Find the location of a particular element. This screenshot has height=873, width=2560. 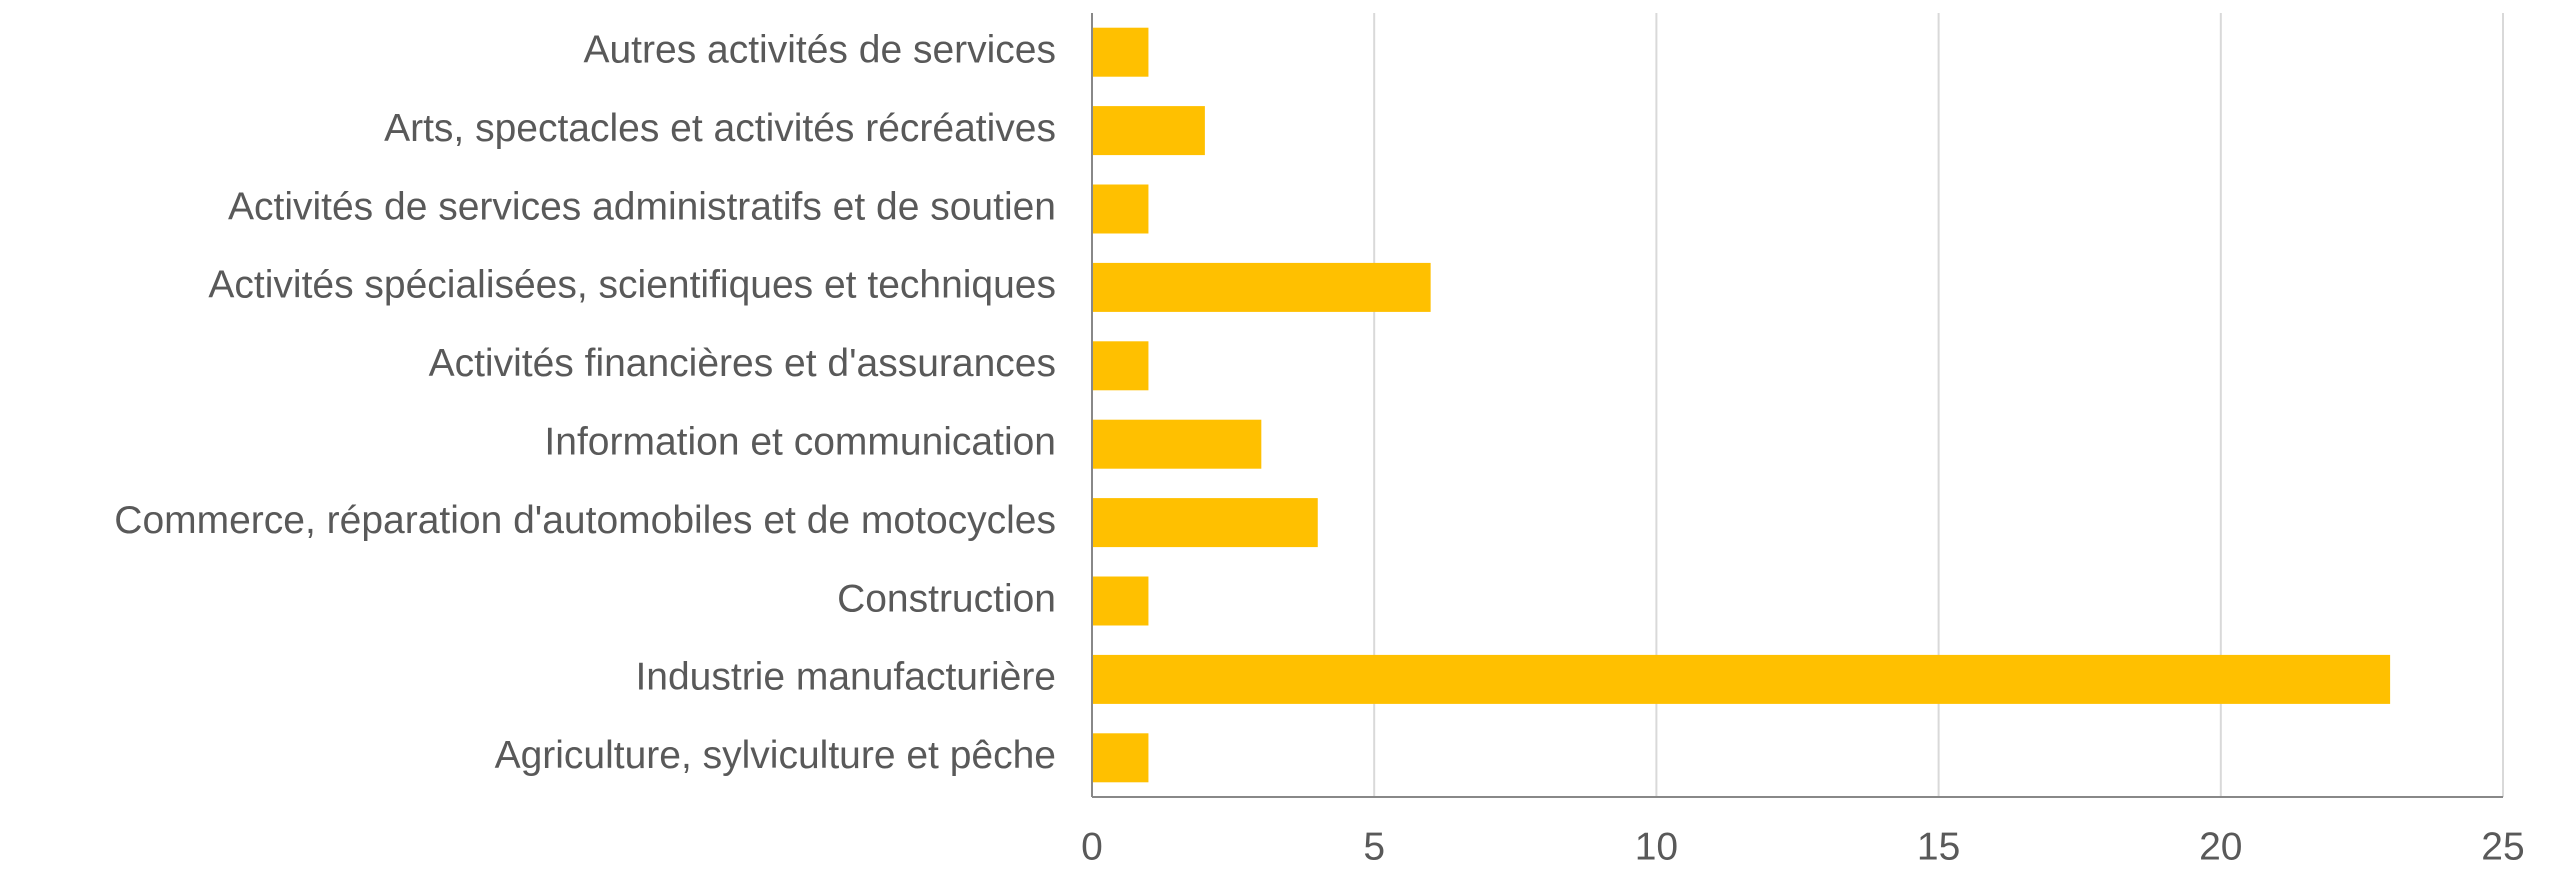

y-tick-label: Agriculture, sylviculture et pêche is located at coordinates (775, 755).